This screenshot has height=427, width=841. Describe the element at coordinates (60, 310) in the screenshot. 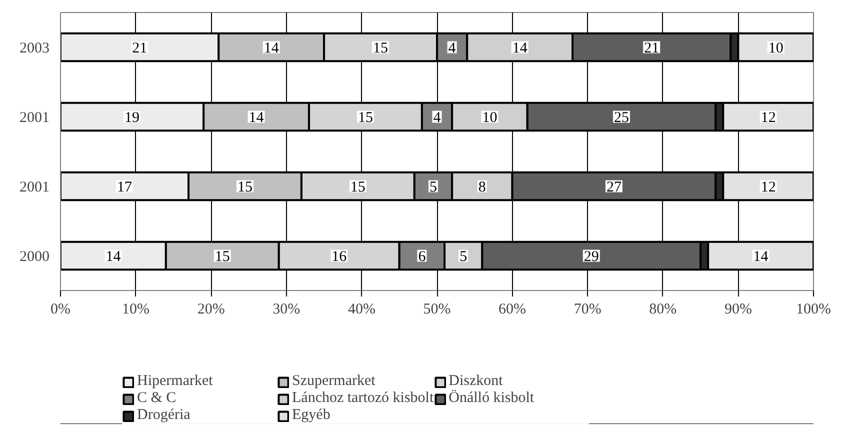

I see `x-tick-label: 0%` at that location.